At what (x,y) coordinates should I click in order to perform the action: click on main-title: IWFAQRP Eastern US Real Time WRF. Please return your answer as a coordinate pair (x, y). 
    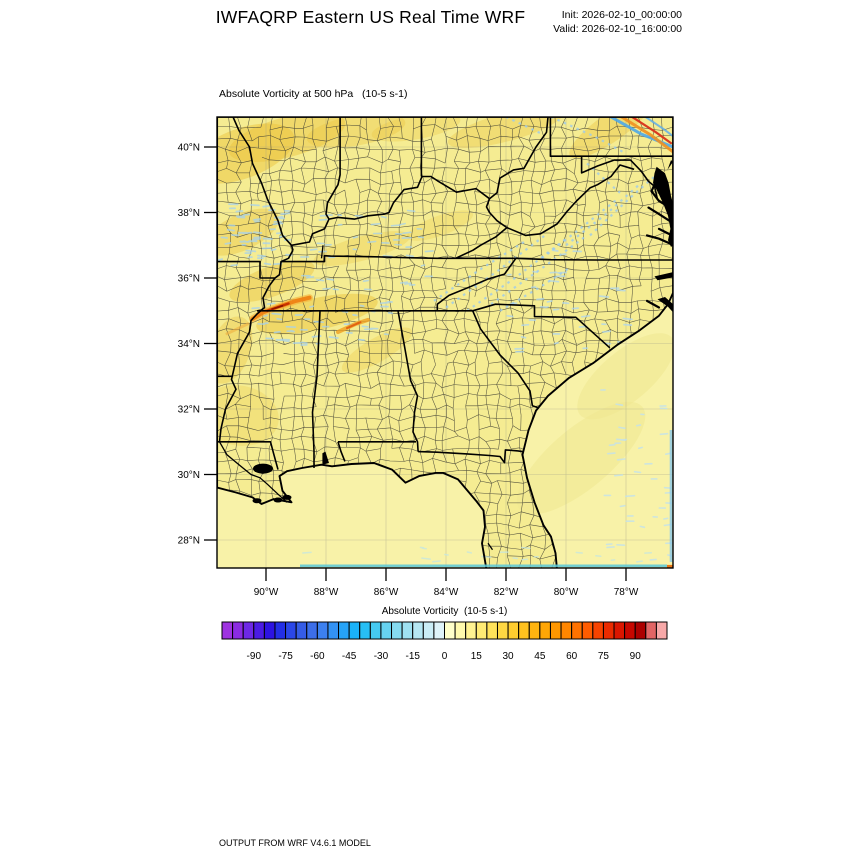
    Looking at the image, I should click on (370, 17).